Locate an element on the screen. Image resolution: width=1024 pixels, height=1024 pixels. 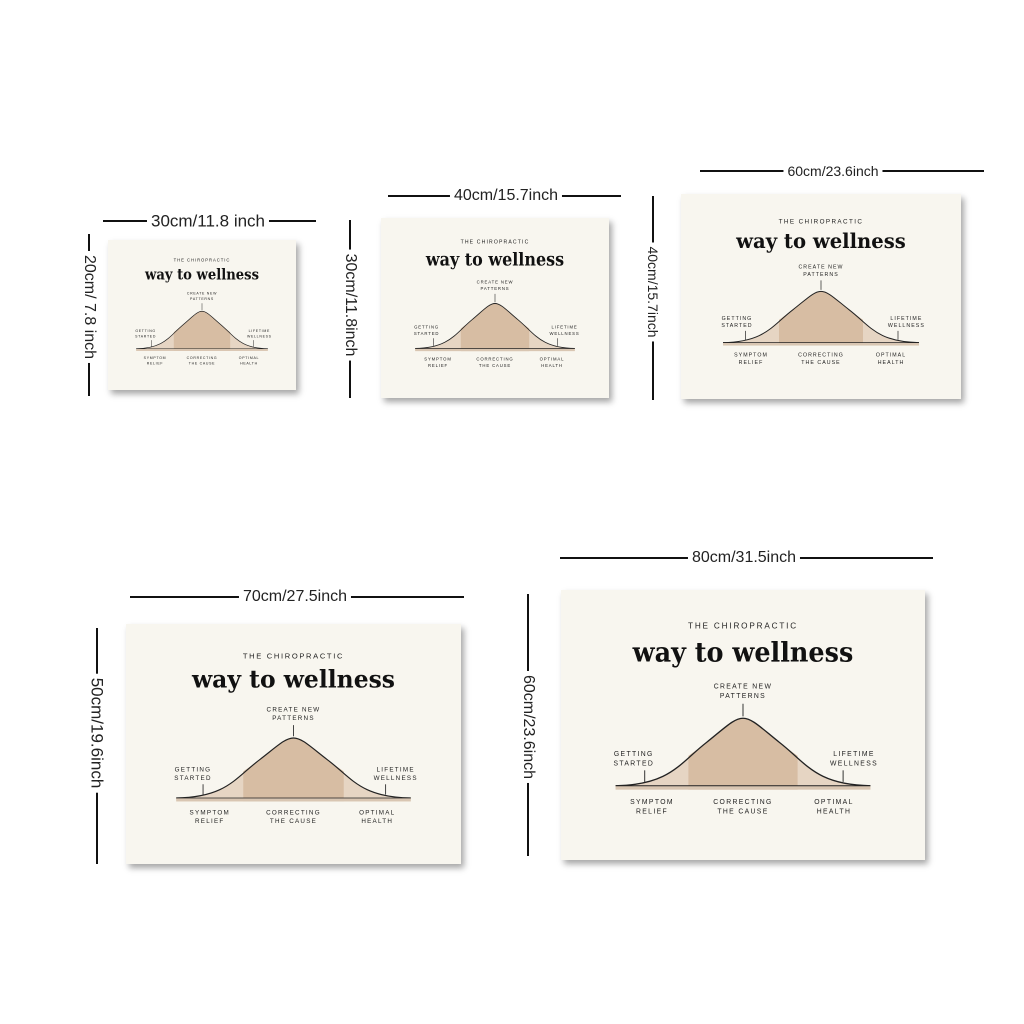
width-label: 60cm/23.6inch is located at coordinates (833, 171).